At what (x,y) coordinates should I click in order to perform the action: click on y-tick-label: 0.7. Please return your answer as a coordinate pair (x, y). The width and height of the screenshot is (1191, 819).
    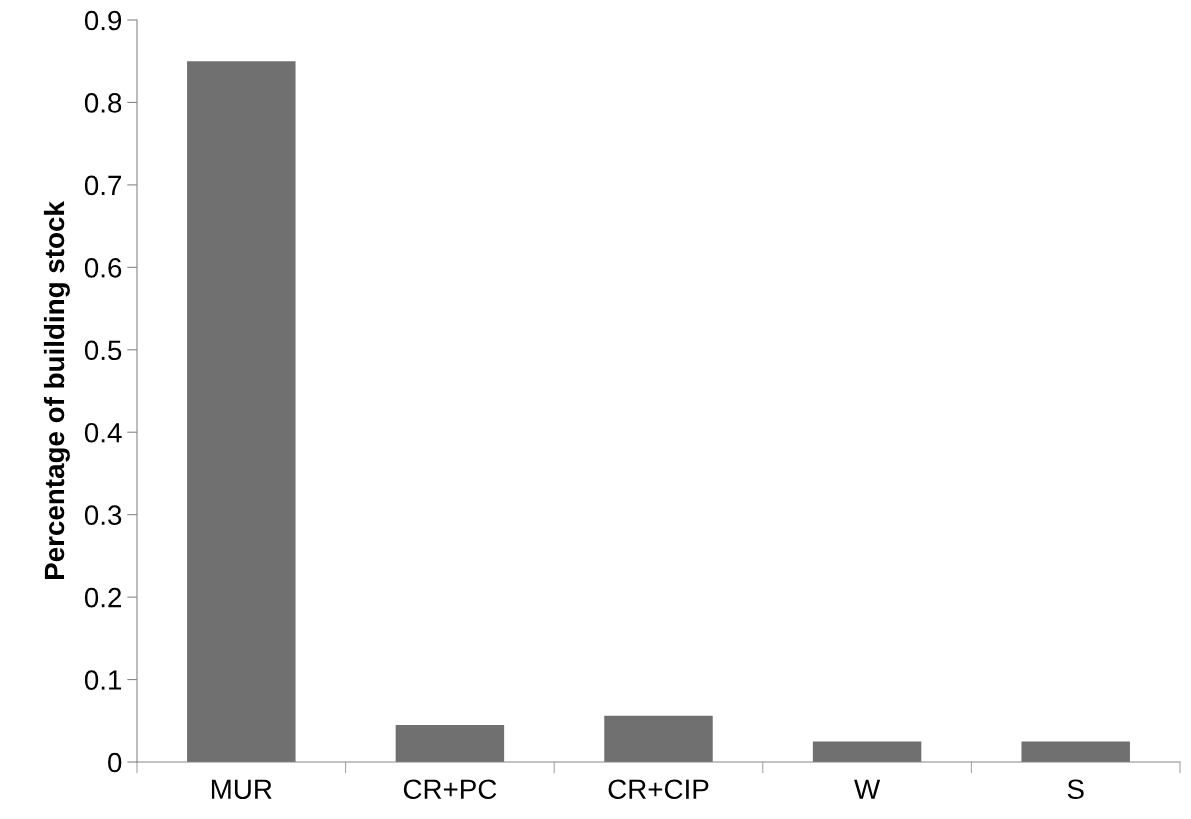
    Looking at the image, I should click on (103, 185).